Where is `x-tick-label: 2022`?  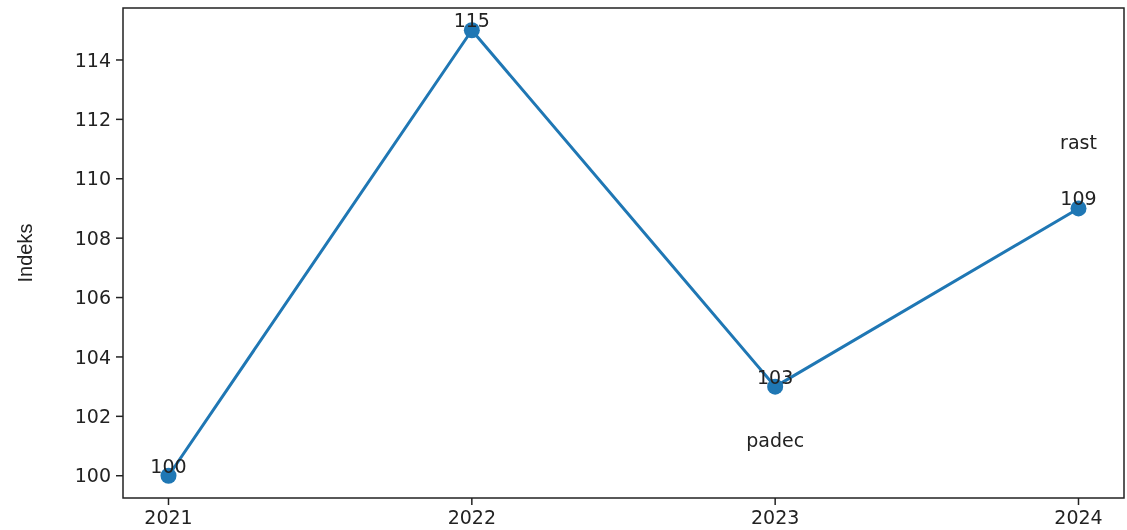 x-tick-label: 2022 is located at coordinates (472, 517).